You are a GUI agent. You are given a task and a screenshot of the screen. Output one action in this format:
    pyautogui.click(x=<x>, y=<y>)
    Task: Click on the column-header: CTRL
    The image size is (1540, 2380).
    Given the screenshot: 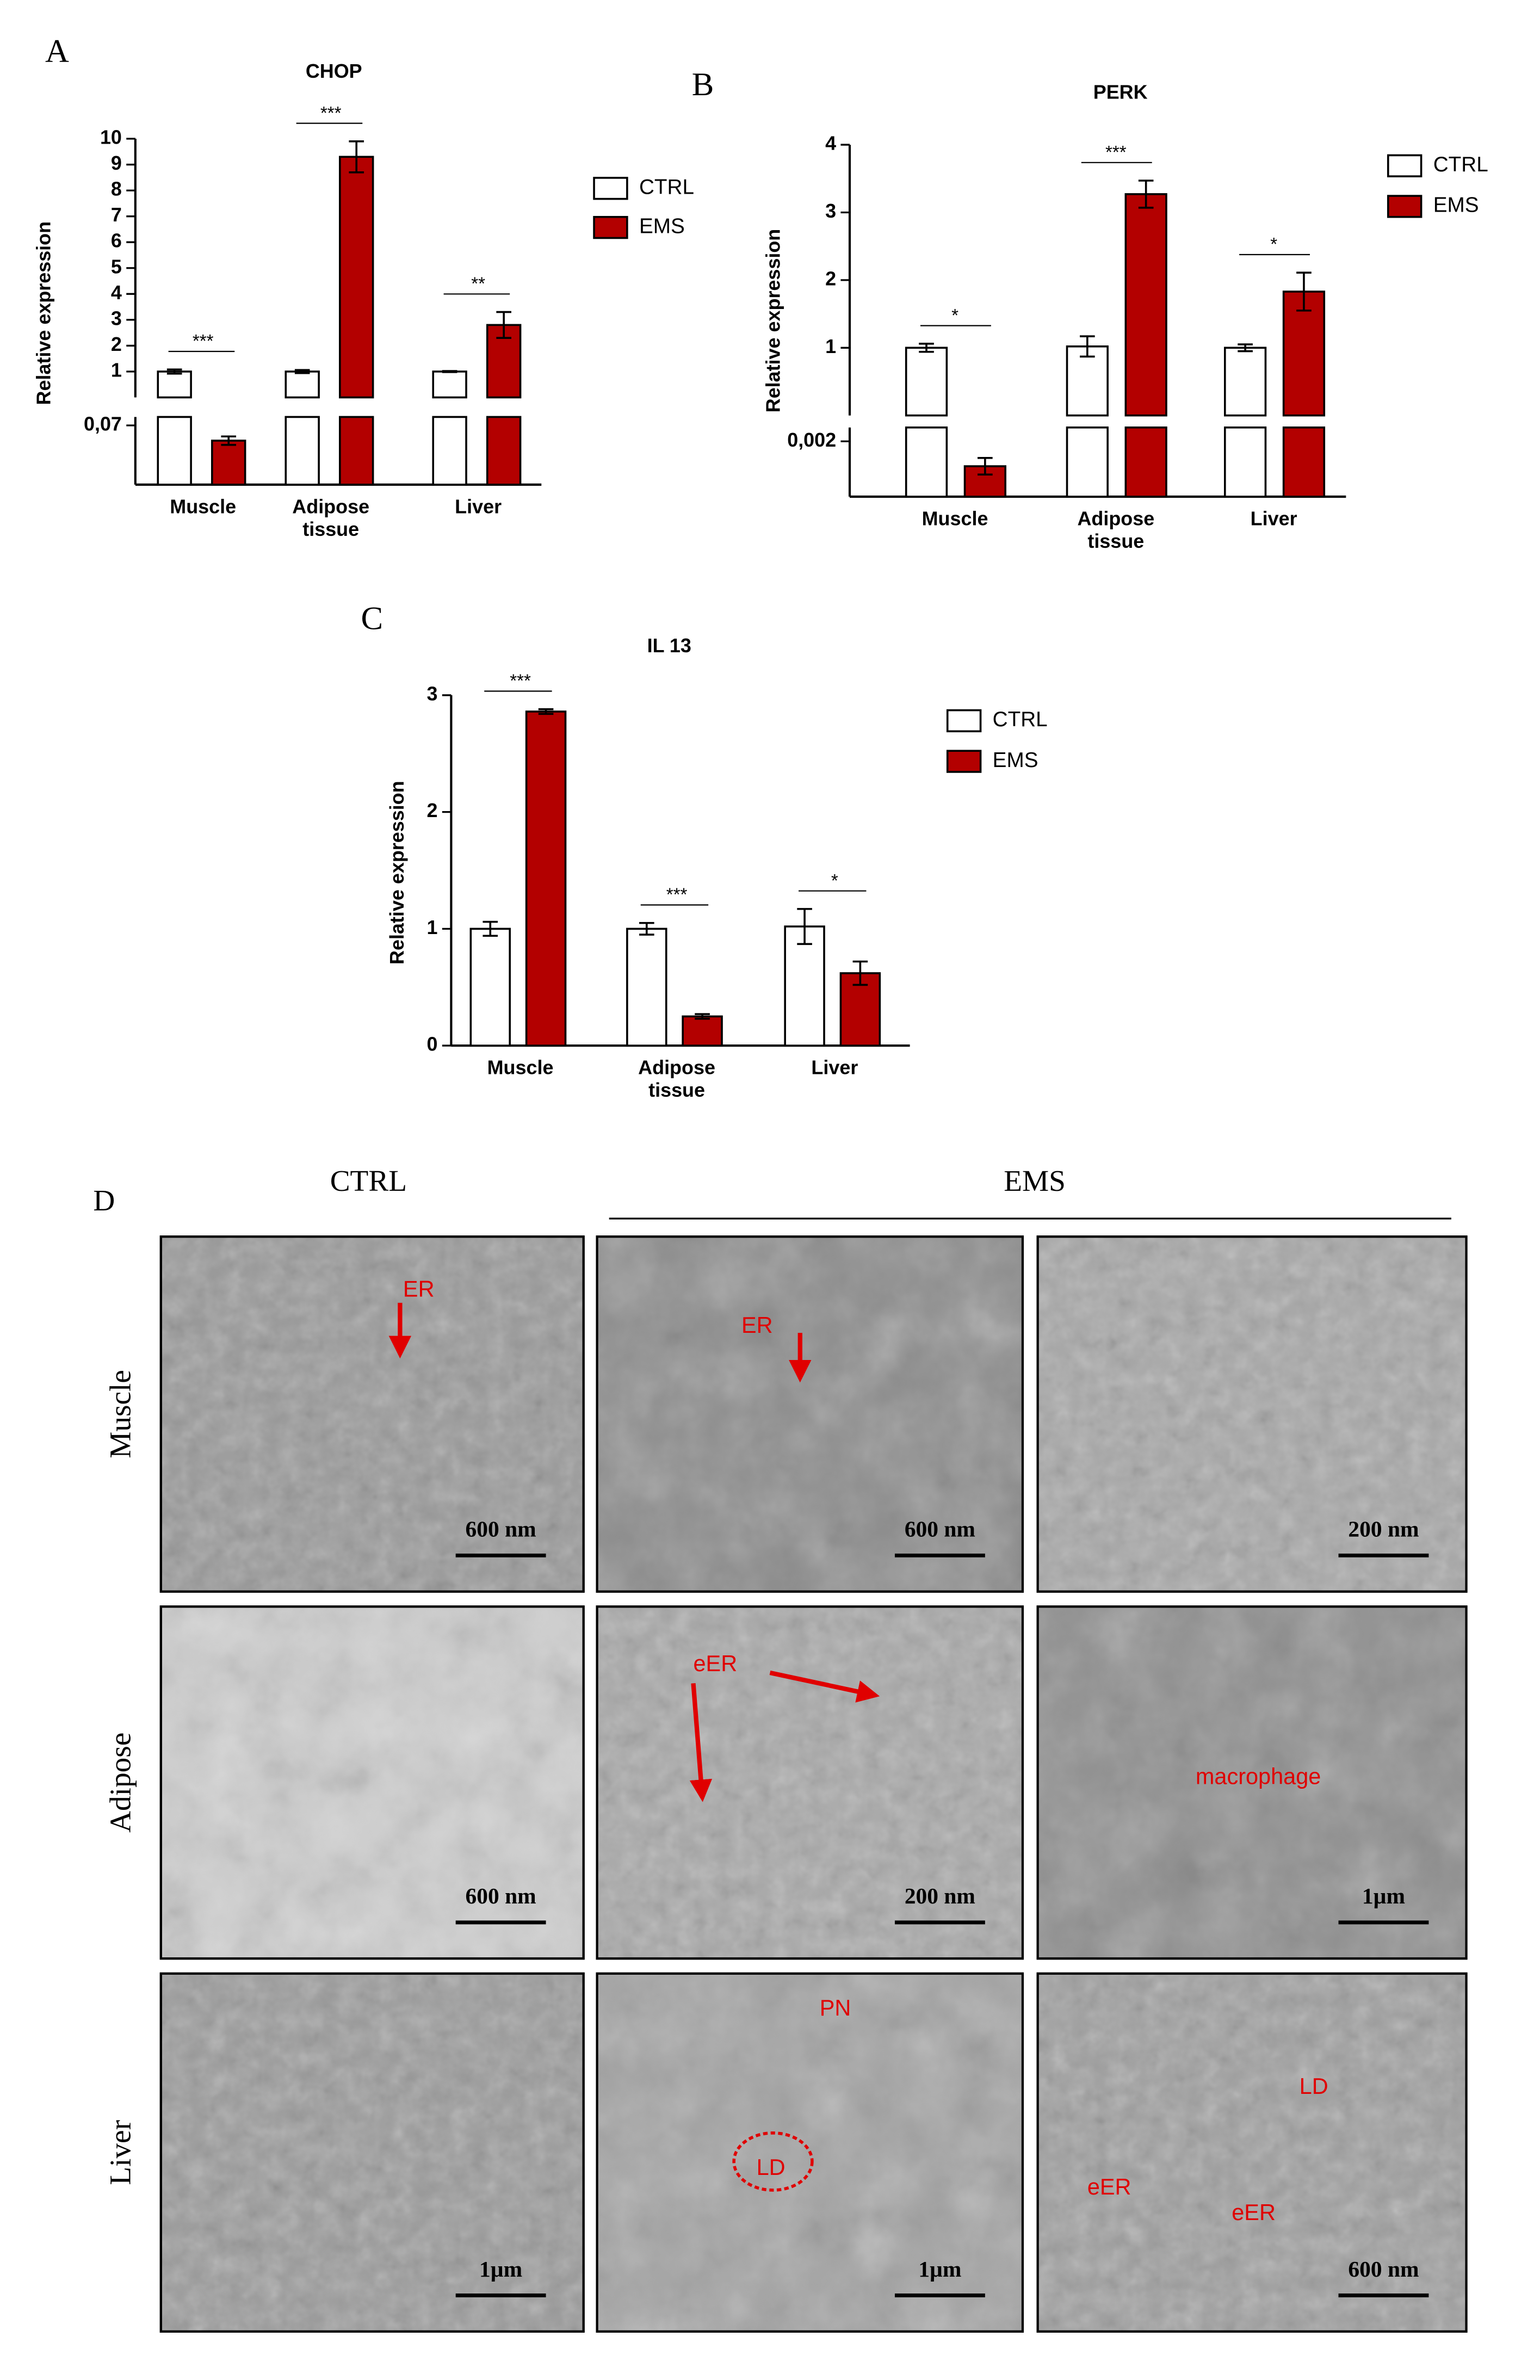 What is the action you would take?
    pyautogui.click(x=368, y=1181)
    